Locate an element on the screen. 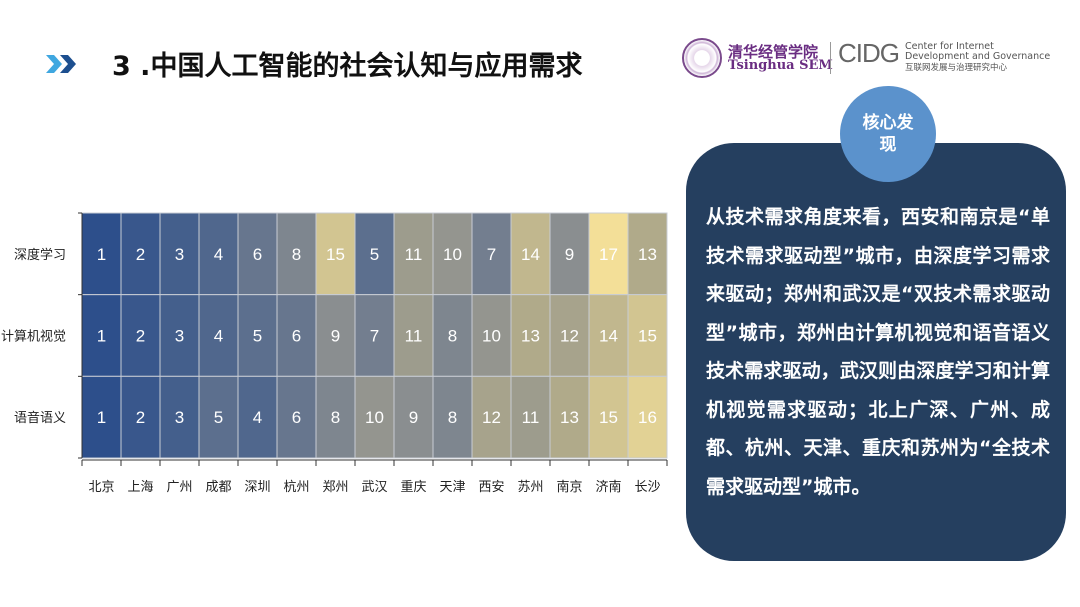 This screenshot has height=607, width=1080. page-title: 3 .中国人工智能的社会认知与应用需求 is located at coordinates (347, 66).